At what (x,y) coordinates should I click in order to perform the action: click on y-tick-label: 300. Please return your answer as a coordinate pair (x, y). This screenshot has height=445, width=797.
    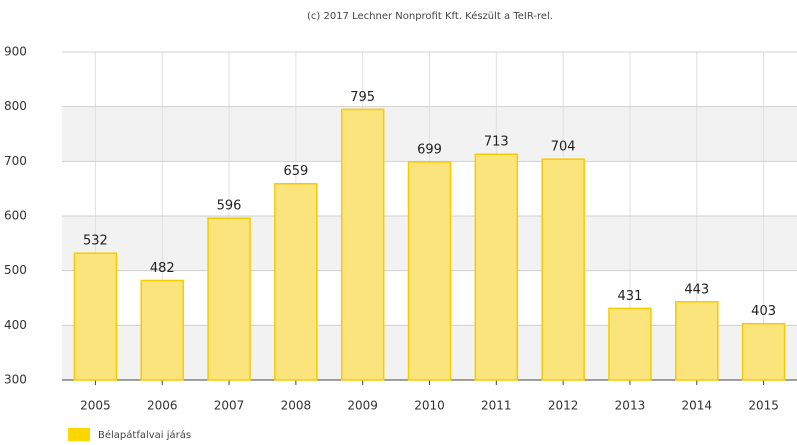
    Looking at the image, I should click on (15, 380).